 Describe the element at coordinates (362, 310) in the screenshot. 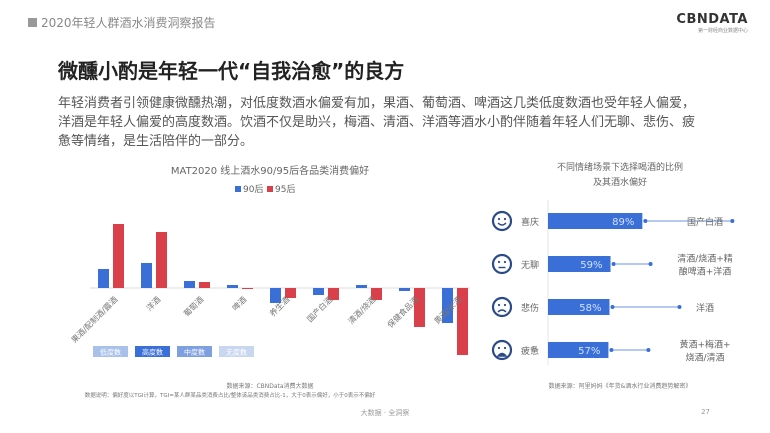

I see `category-label: 清酒/烧酒` at that location.